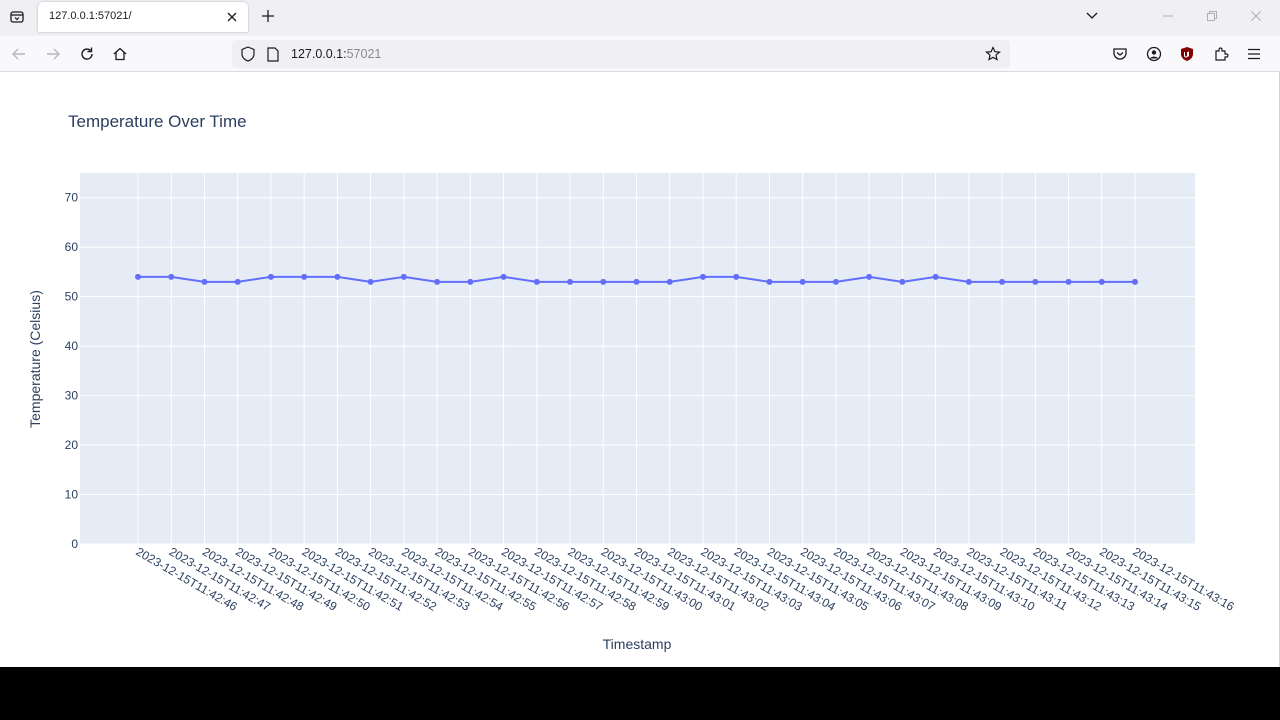  I want to click on extensions-button, so click(1221, 54).